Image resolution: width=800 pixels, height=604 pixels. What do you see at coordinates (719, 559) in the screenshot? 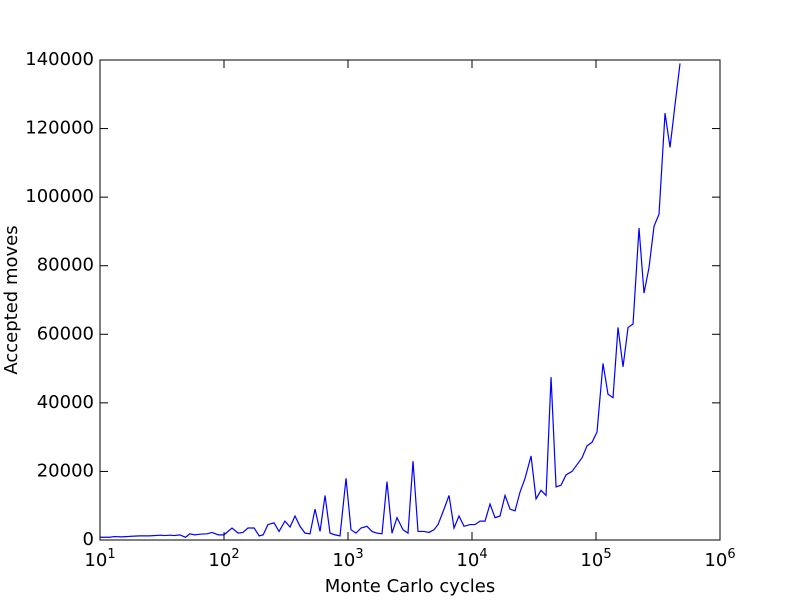
I see `x-tick-label: 10⁶` at bounding box center [719, 559].